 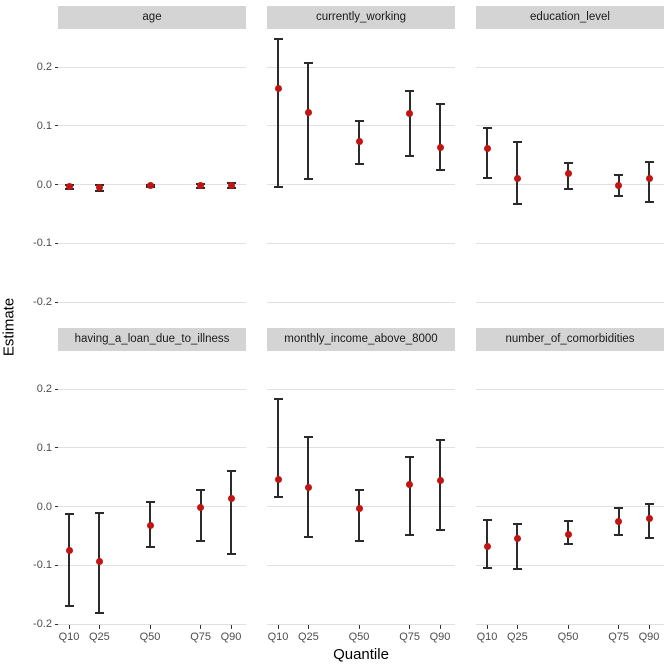 What do you see at coordinates (487, 637) in the screenshot?
I see `x-tick-label: Q10` at bounding box center [487, 637].